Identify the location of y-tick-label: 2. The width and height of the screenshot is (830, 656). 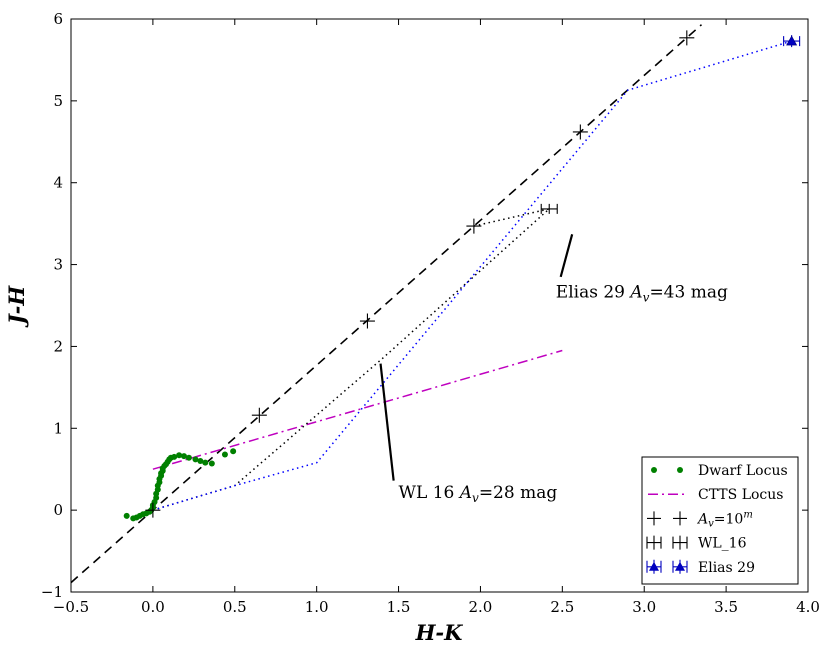
(58, 346).